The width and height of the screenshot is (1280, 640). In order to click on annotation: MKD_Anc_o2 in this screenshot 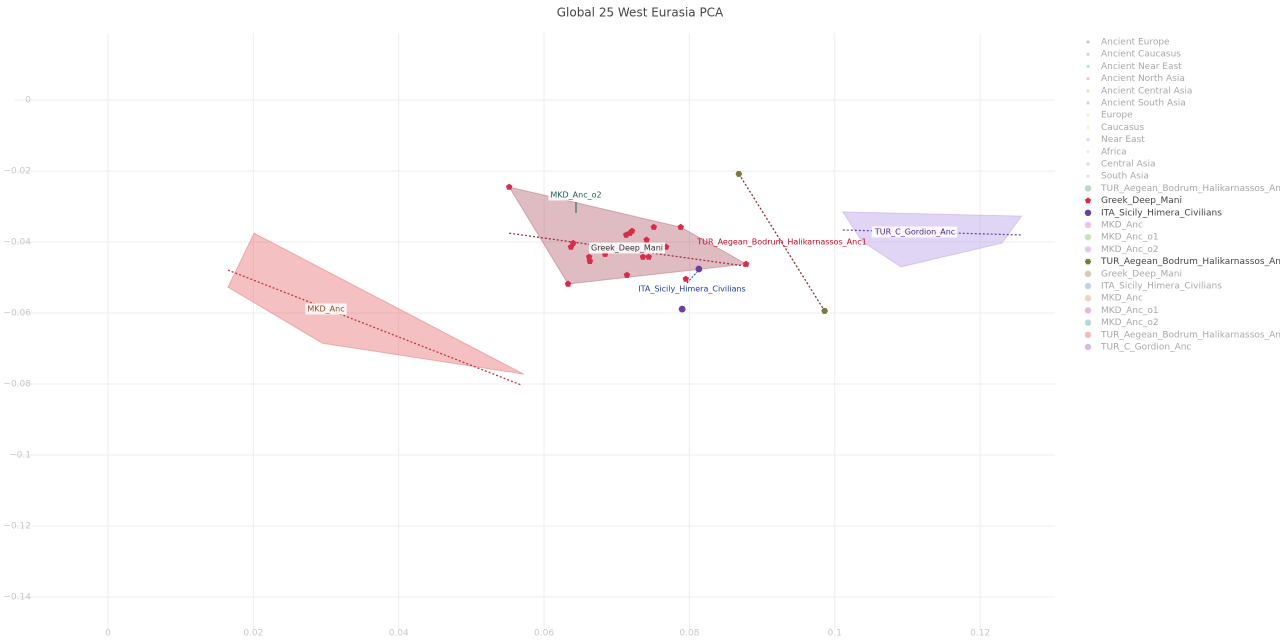, I will do `click(575, 195)`.